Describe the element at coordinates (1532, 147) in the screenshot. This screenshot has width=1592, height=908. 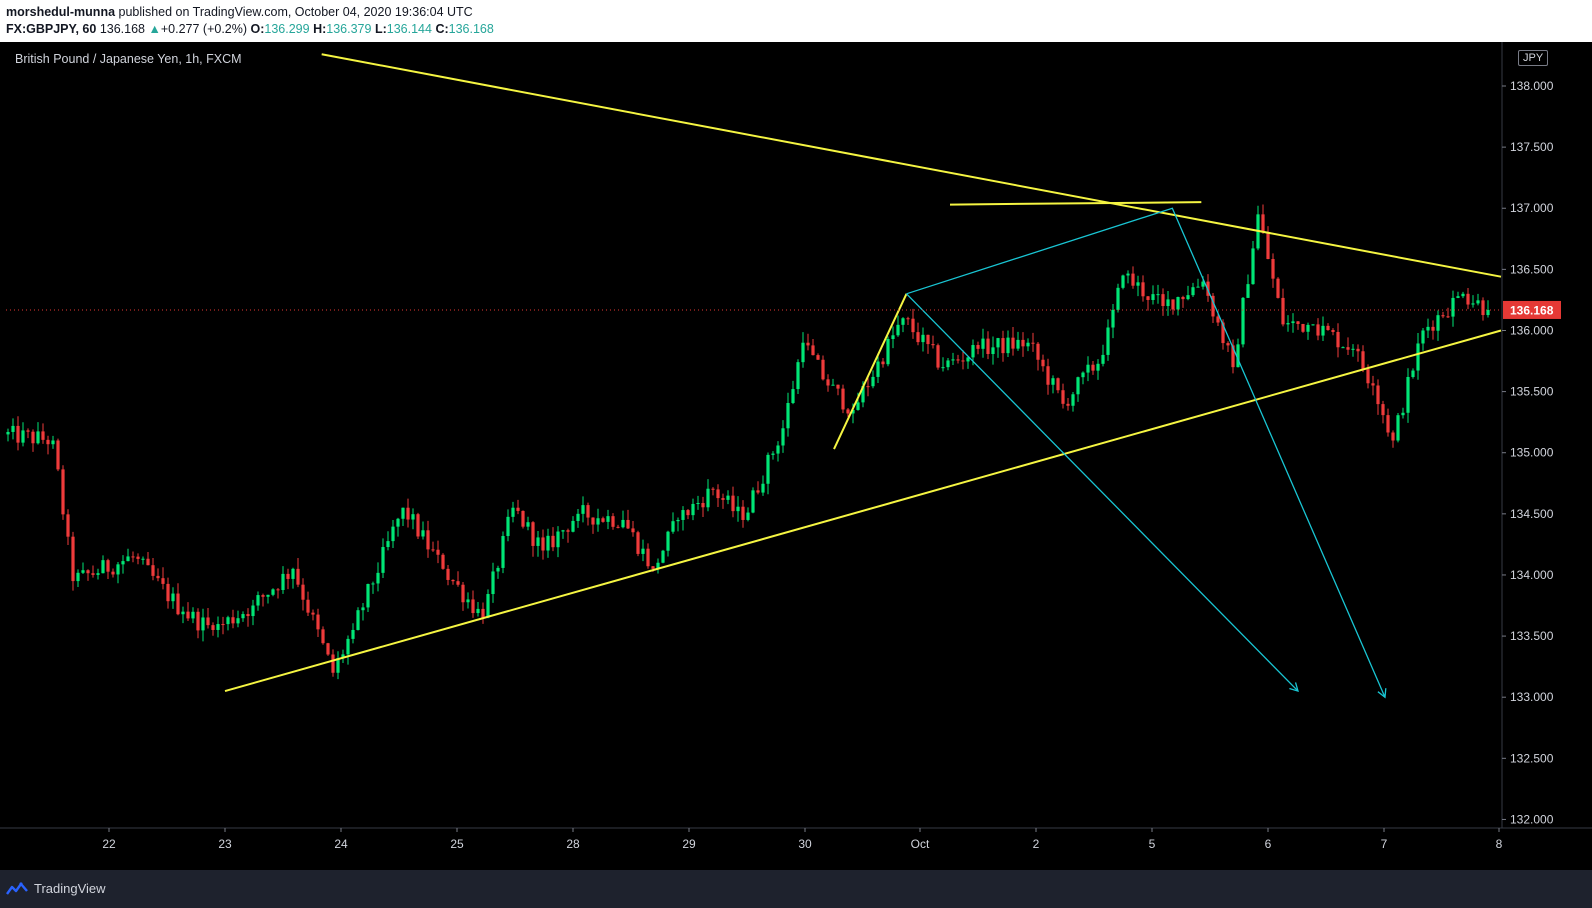
I see `price-tick-label: 137.500` at that location.